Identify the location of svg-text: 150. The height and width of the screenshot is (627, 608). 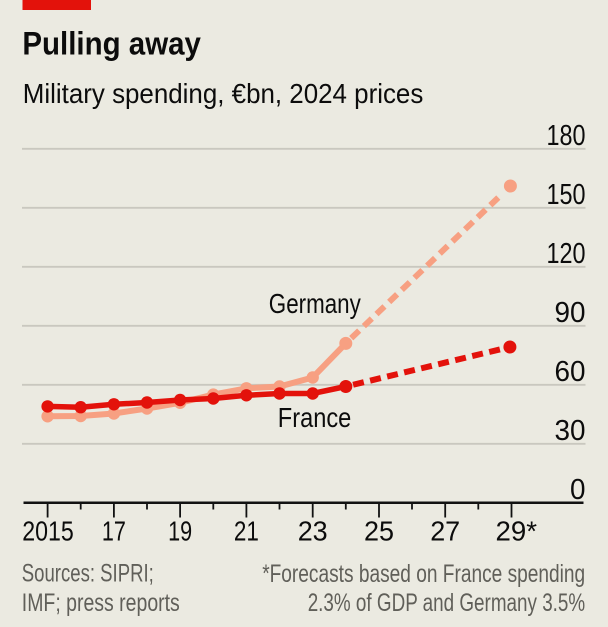
(566, 195).